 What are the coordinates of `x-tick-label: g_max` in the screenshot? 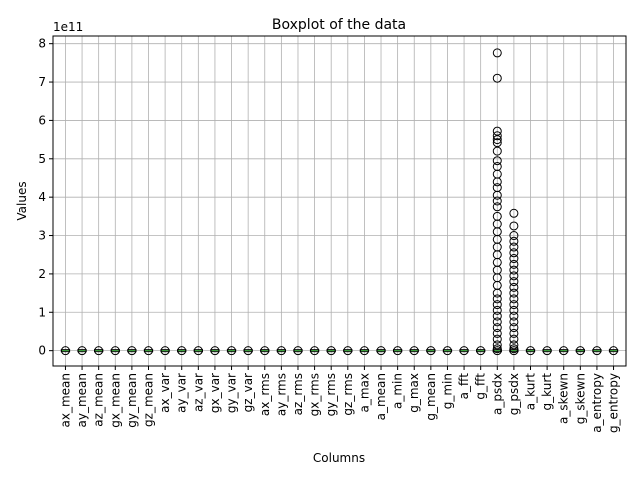 It's located at (414, 393).